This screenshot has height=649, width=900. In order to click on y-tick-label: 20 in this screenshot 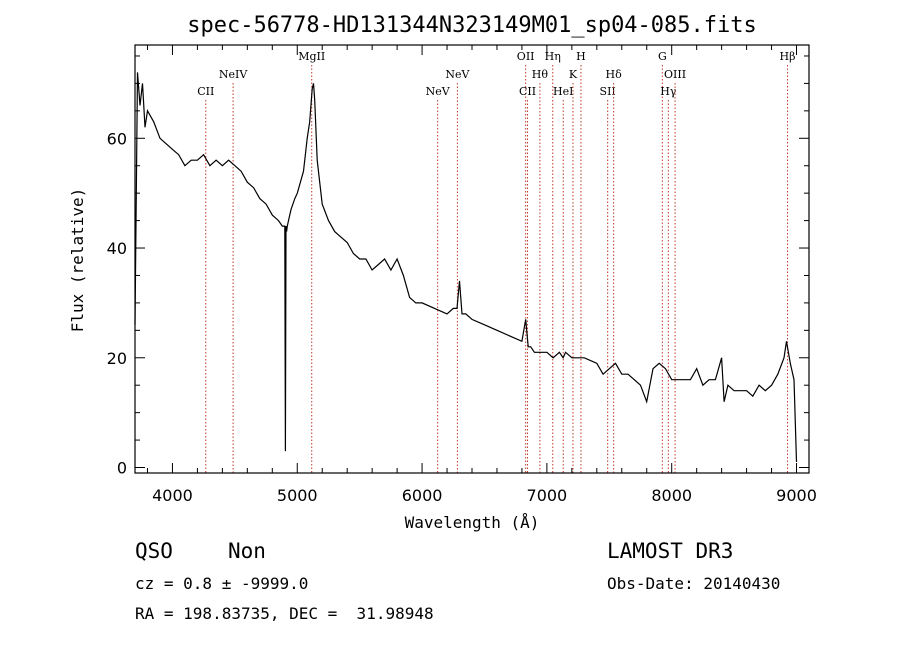, I will do `click(117, 358)`.